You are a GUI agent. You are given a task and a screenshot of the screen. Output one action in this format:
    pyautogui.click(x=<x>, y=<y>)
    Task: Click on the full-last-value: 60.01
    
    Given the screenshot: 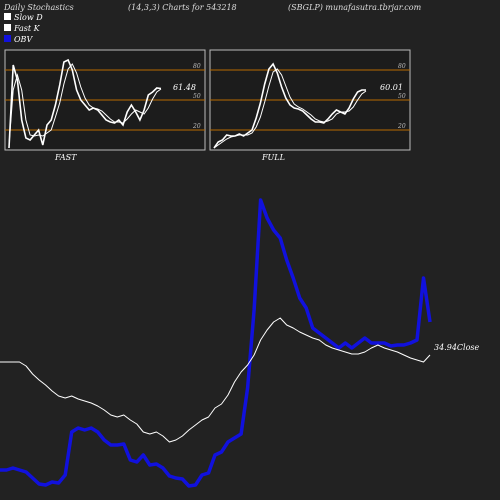 What is the action you would take?
    pyautogui.click(x=391, y=87)
    